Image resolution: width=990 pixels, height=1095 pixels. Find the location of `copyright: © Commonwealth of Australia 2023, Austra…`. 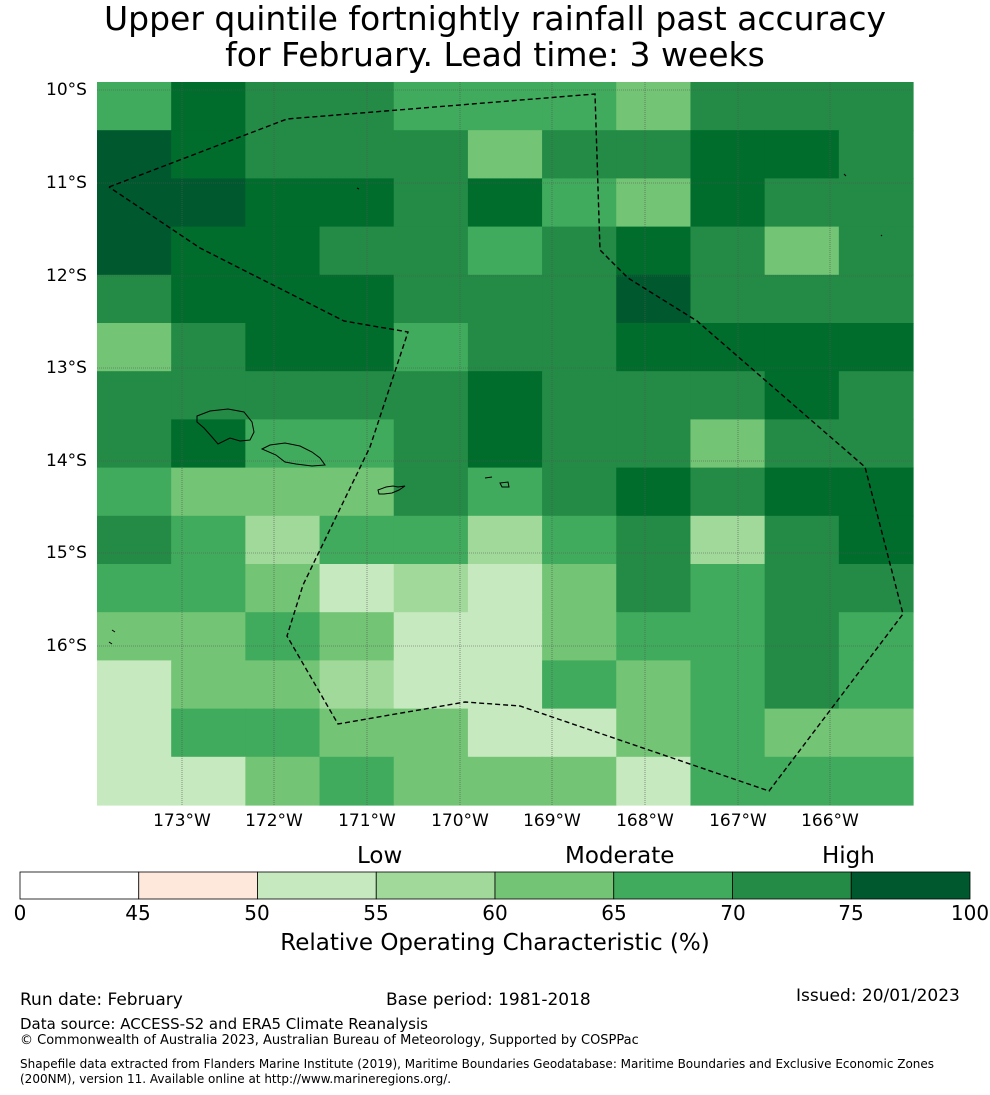

copyright: © Commonwealth of Australia 2023, Austra… is located at coordinates (329, 1040).